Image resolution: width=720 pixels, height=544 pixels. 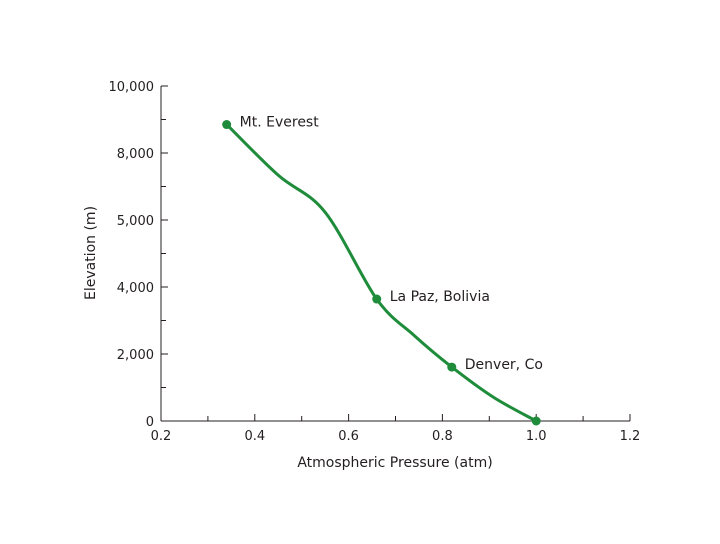 I want to click on y-tick-label: 2,000, so click(x=135, y=355).